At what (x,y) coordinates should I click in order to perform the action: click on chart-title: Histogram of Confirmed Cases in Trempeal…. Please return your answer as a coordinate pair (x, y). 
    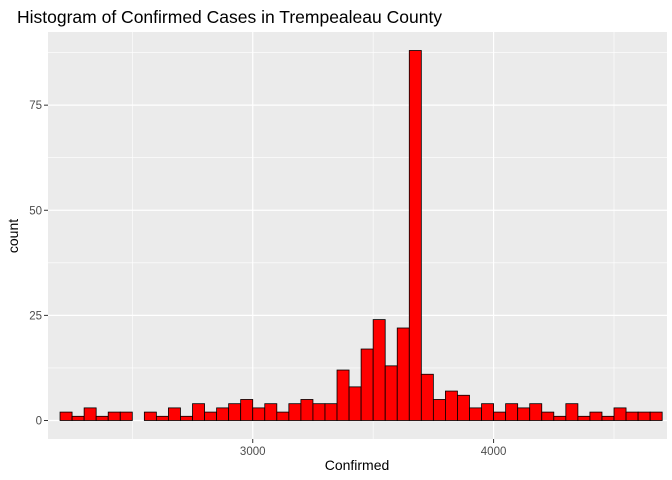
    Looking at the image, I should click on (229, 17).